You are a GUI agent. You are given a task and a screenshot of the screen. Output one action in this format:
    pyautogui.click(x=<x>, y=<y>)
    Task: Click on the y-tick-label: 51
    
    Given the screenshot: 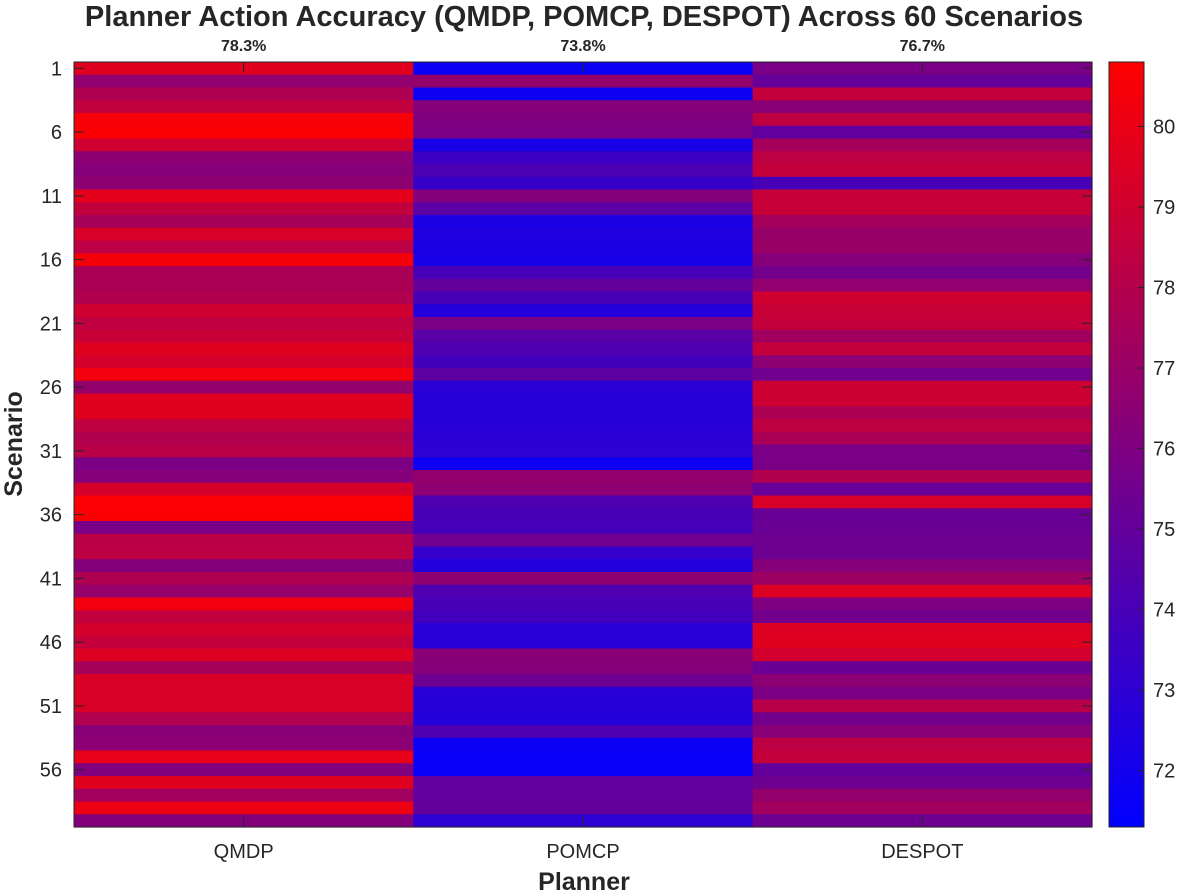 What is the action you would take?
    pyautogui.click(x=51, y=707)
    